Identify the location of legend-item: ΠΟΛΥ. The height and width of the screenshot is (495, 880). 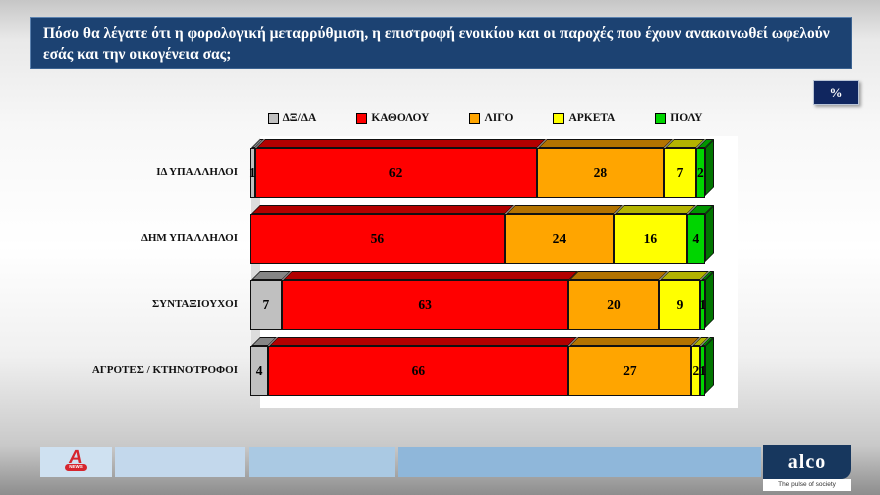
(678, 118).